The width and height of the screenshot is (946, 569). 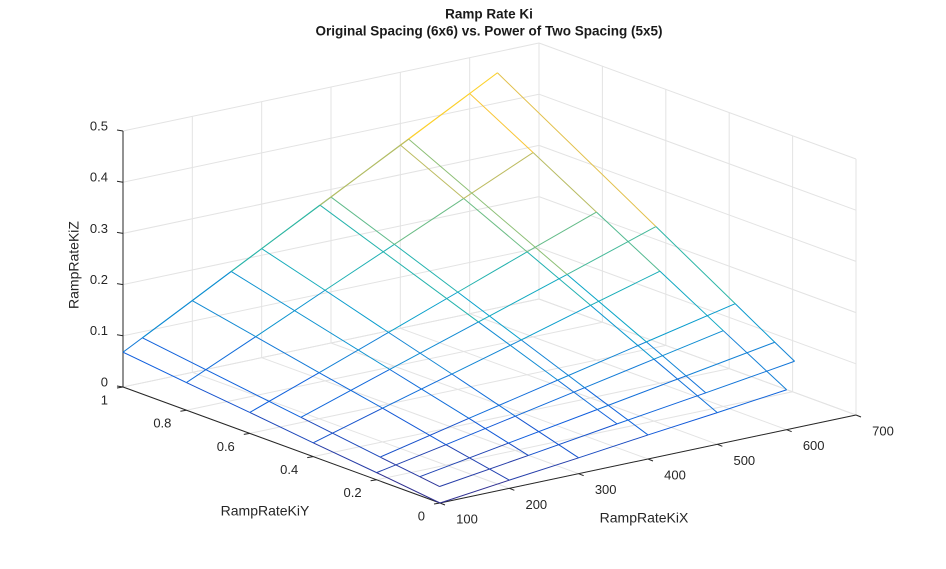 What do you see at coordinates (99, 228) in the screenshot?
I see `z-tick-label: 0.3` at bounding box center [99, 228].